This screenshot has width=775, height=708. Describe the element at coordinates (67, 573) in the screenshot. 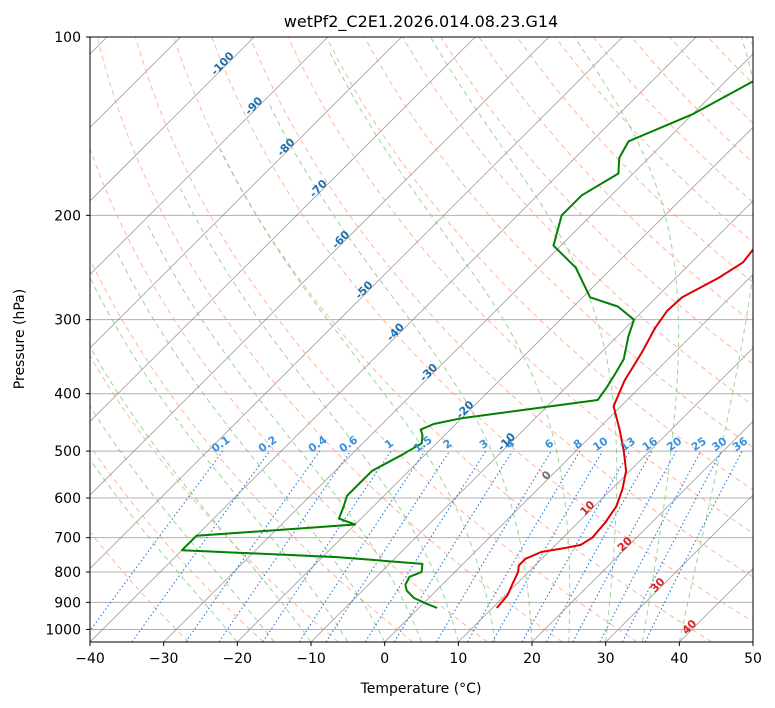

I see `y-tick-label: 800` at that location.